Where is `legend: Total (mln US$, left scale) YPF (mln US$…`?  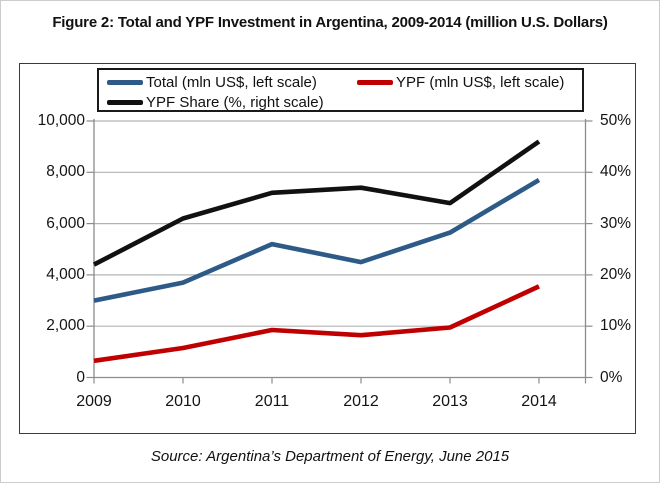
legend: Total (mln US$, left scale) YPF (mln US$… is located at coordinates (340, 90).